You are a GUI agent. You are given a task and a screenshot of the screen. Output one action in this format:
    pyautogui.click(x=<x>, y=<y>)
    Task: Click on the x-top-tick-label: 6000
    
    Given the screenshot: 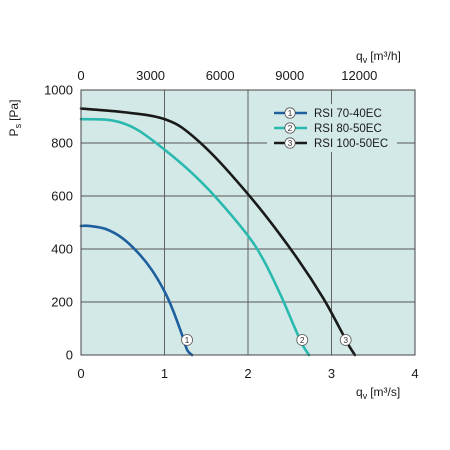 What is the action you would take?
    pyautogui.click(x=220, y=75)
    